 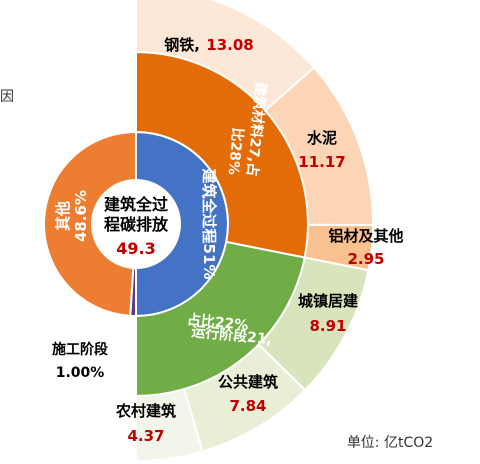 I want to click on center-title-line2: 程碳排放, so click(x=136, y=224).